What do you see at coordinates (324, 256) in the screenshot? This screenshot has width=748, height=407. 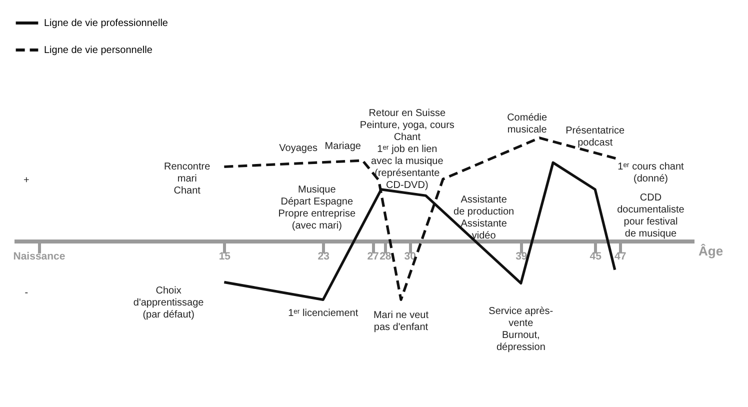 I see `x-tick-label: 23` at bounding box center [324, 256].